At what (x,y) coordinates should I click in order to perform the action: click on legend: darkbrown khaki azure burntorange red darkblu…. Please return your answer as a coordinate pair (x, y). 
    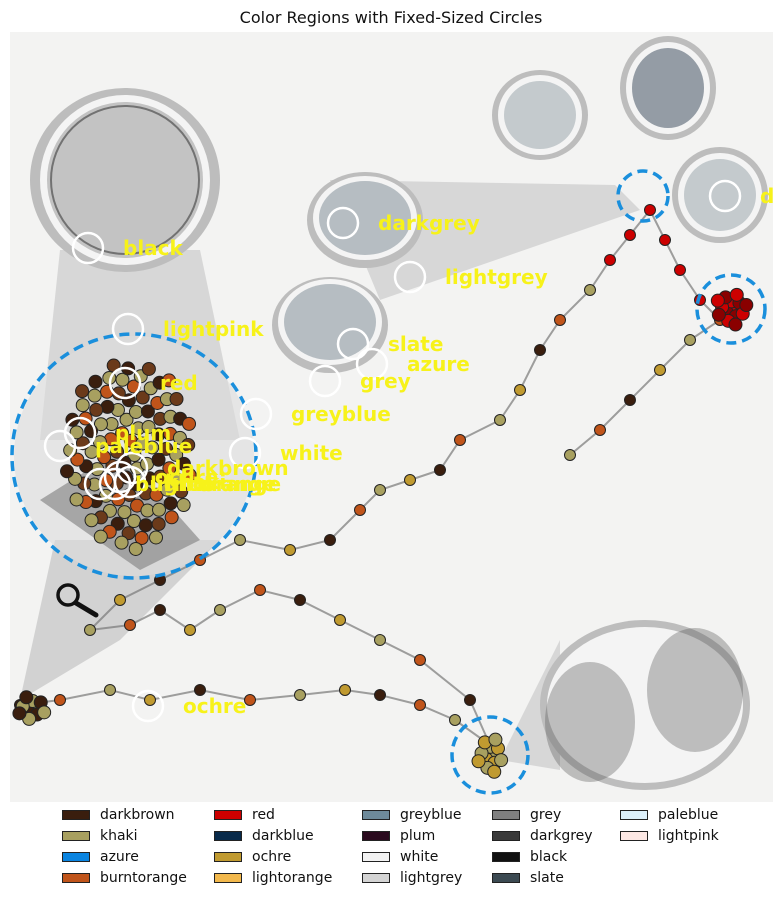
    Looking at the image, I should click on (412, 850).